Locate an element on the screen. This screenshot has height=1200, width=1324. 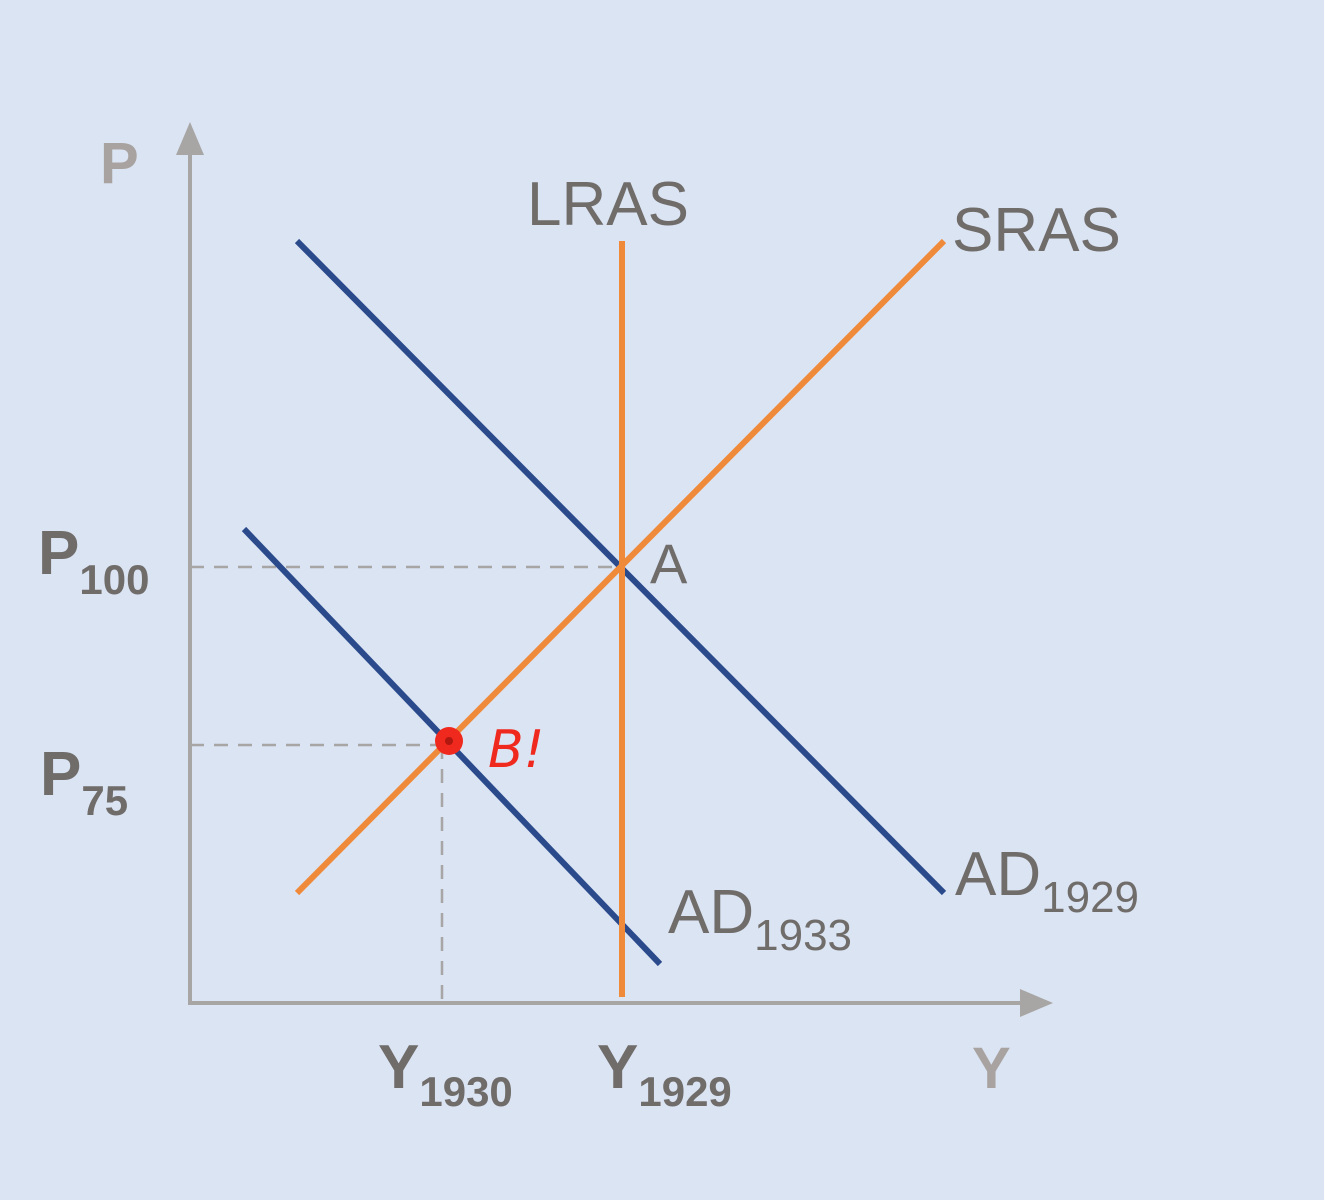
ad1933-label-sub: 1933 is located at coordinates (803, 935).